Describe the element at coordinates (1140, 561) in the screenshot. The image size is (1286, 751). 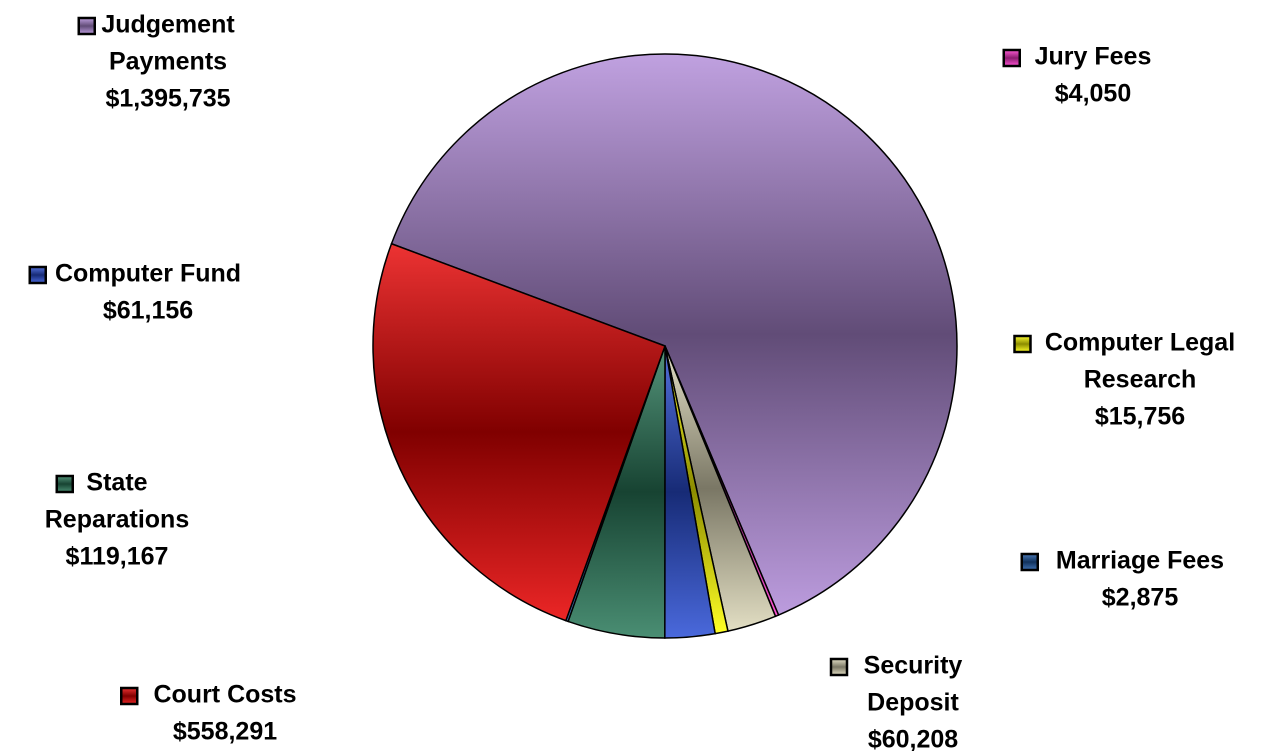
I see `slice-name-marriage-fees: Marriage Fees` at that location.